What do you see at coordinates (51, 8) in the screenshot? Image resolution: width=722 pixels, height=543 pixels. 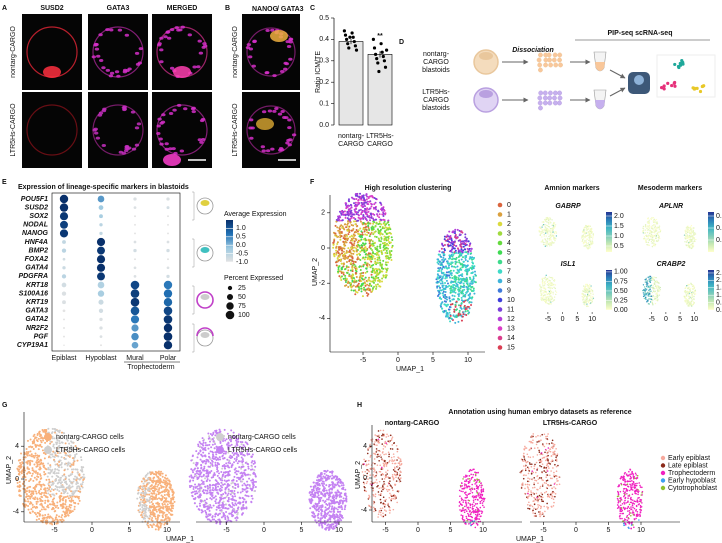 I see `column-header: SUSD2` at bounding box center [51, 8].